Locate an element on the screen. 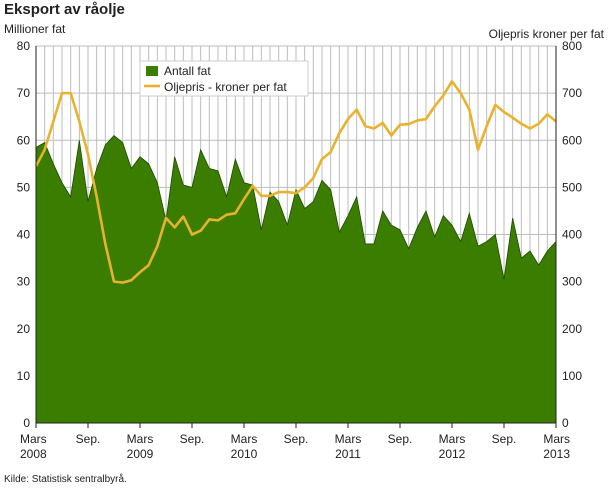 The height and width of the screenshot is (488, 610). y-tick-label-left: 60 is located at coordinates (24, 140).